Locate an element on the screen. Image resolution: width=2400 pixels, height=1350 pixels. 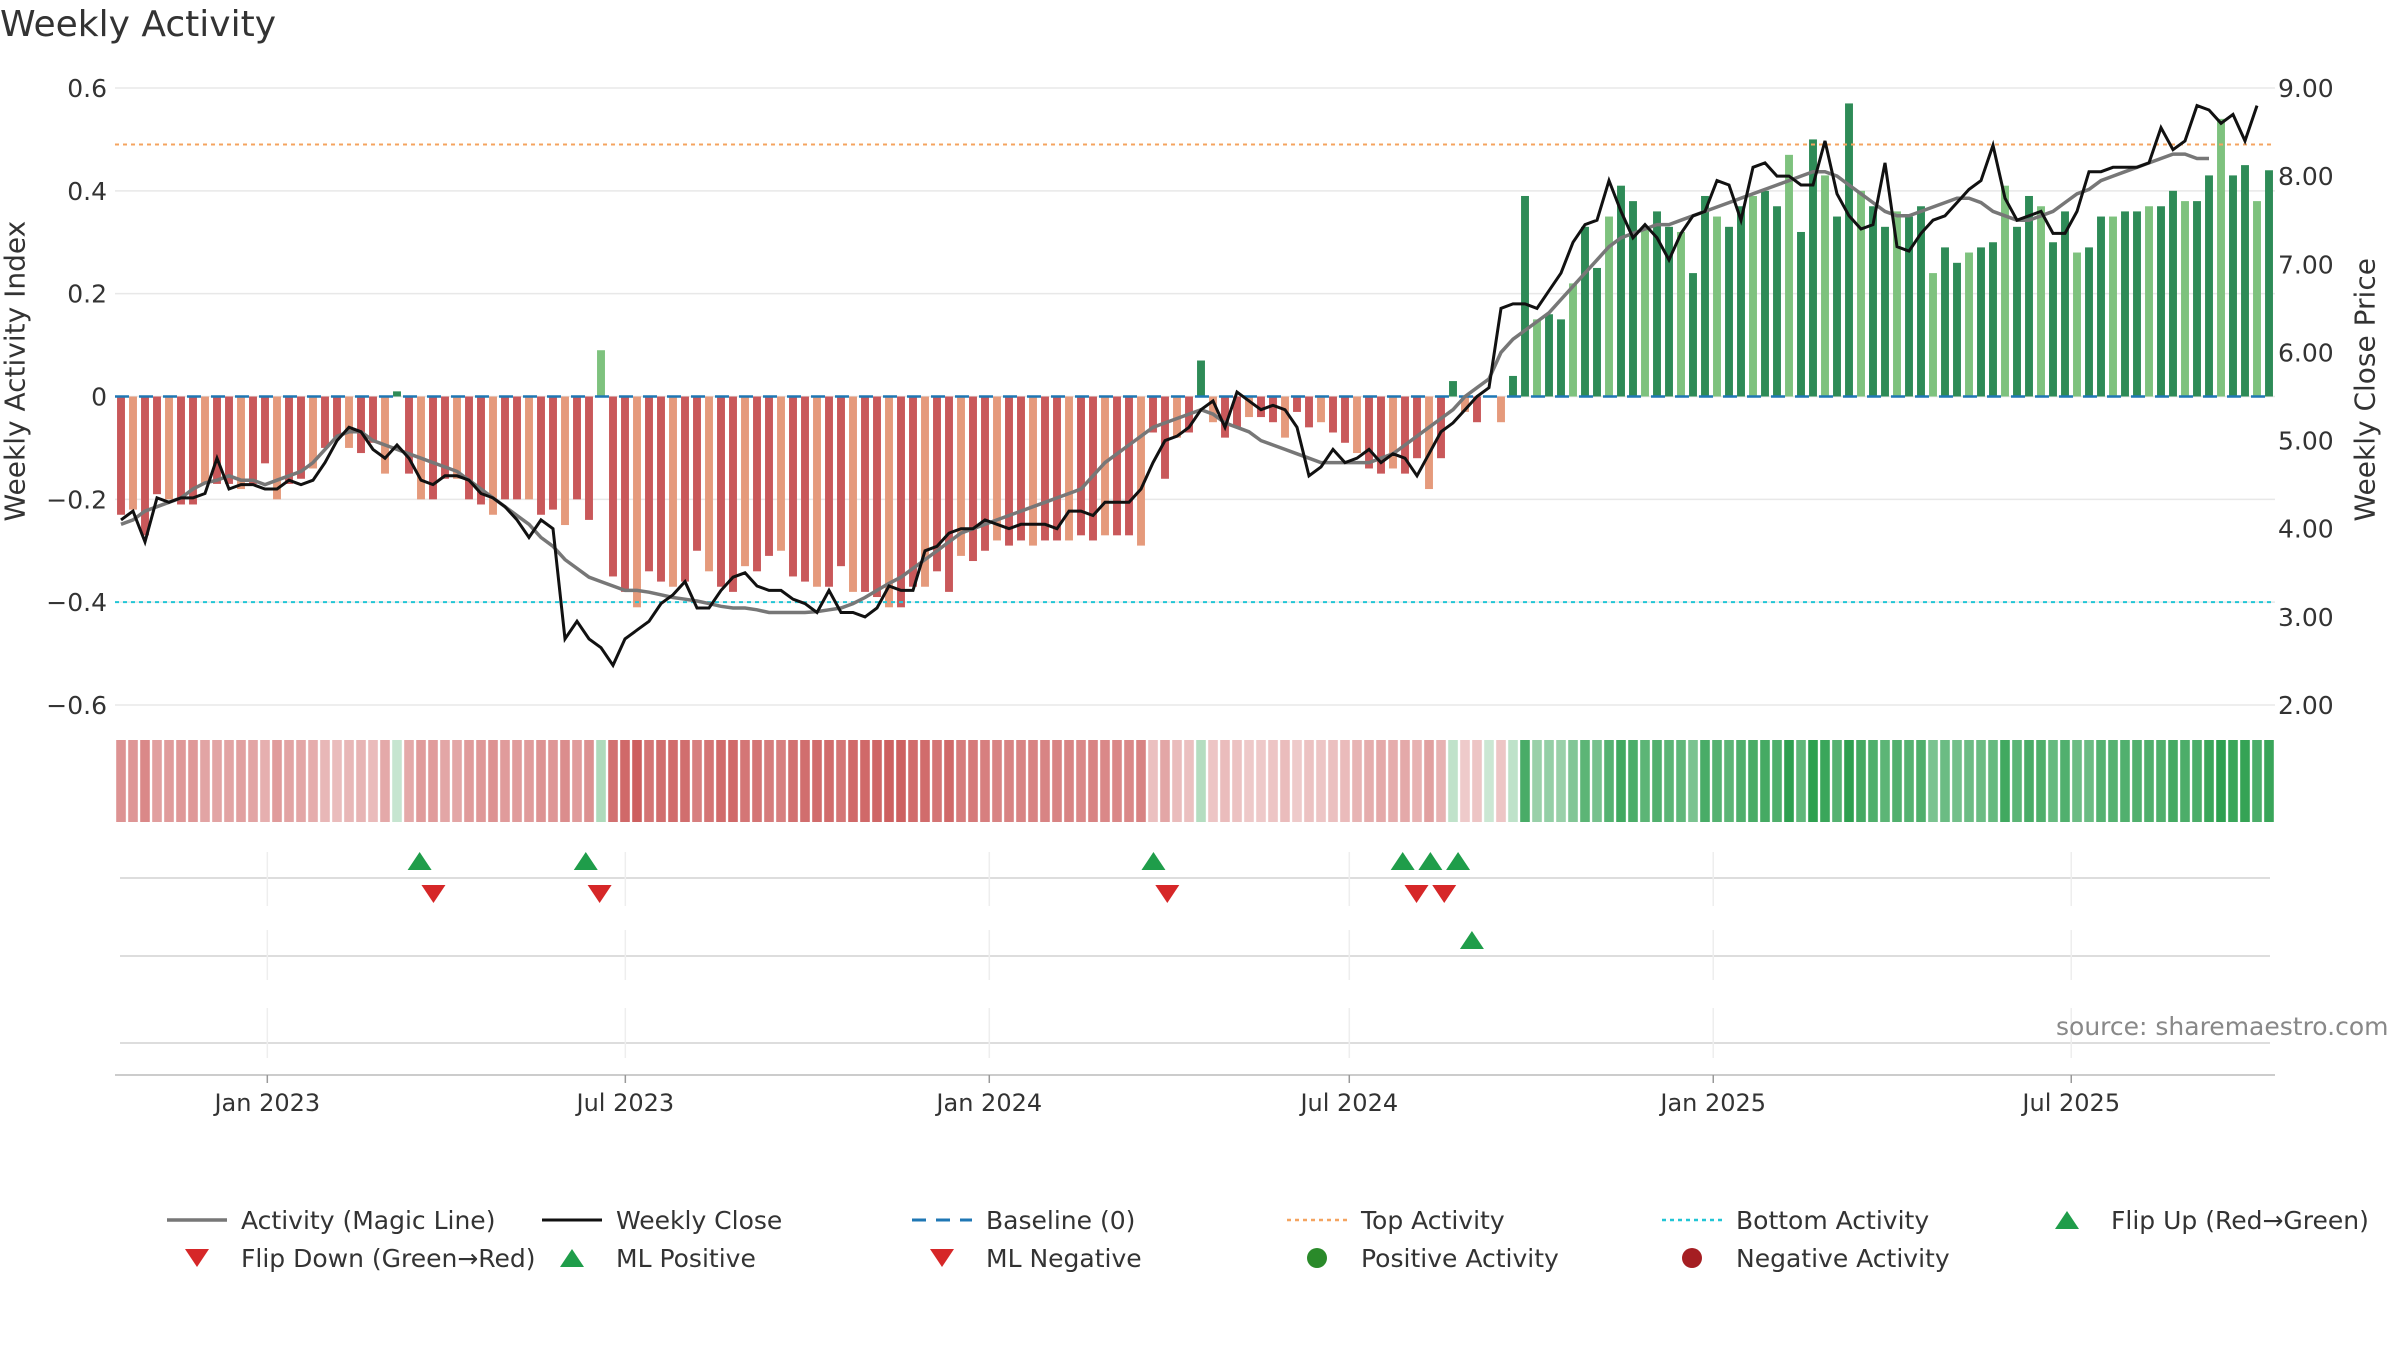
tri-up-green-icon is located at coordinates (572, 1258).